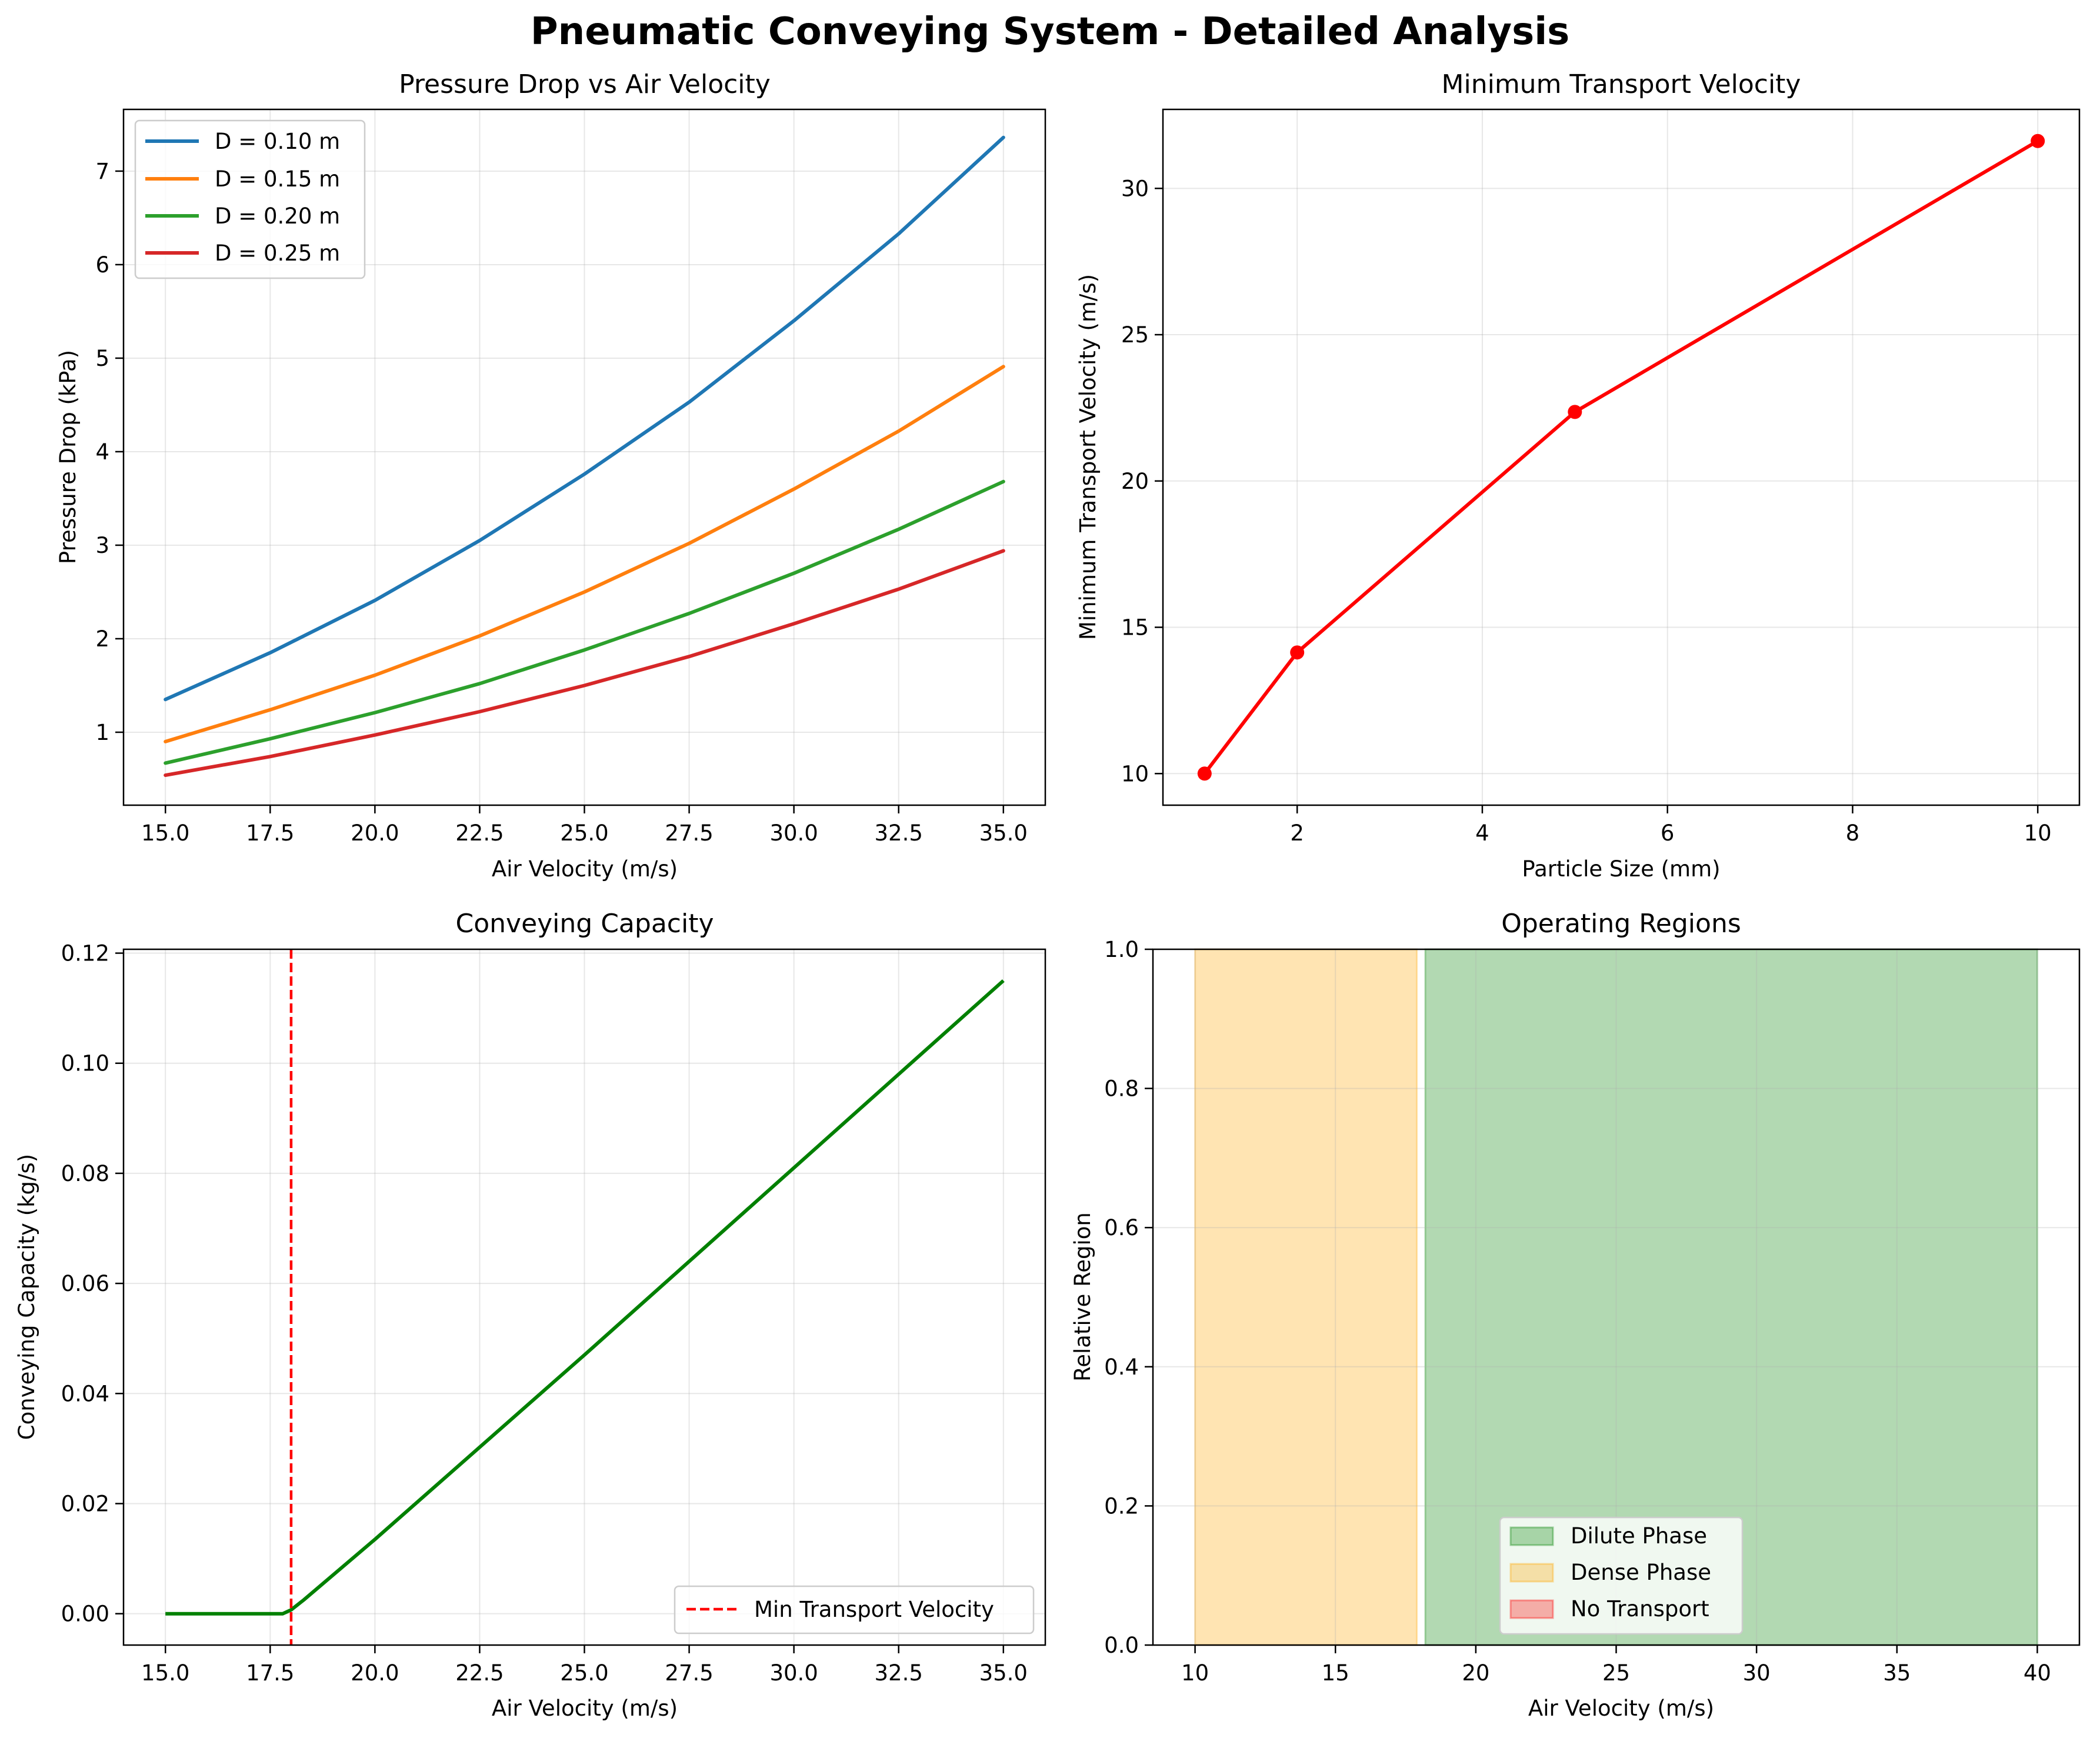 The width and height of the screenshot is (2100, 1738). I want to click on pressure-drop-title: Pressure Drop vs Air Velocity, so click(585, 84).